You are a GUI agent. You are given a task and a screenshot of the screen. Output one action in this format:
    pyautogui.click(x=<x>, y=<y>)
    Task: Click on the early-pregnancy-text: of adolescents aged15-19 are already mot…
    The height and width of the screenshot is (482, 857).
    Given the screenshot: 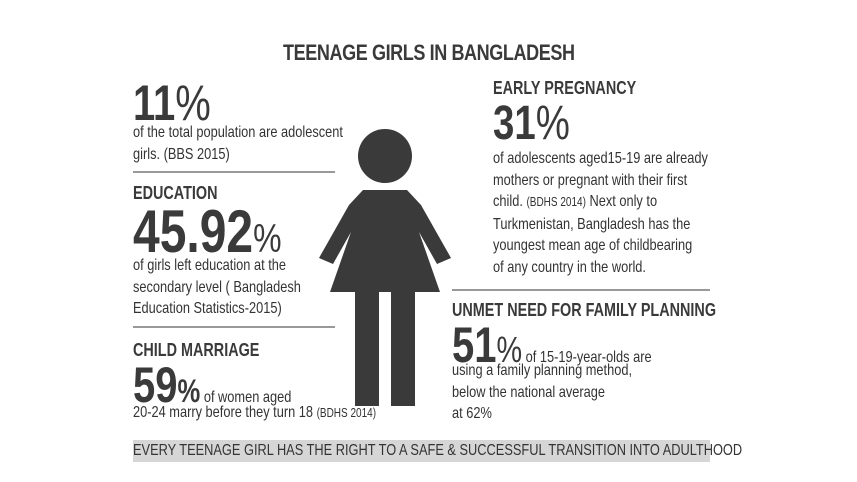 What is the action you would take?
    pyautogui.click(x=600, y=213)
    